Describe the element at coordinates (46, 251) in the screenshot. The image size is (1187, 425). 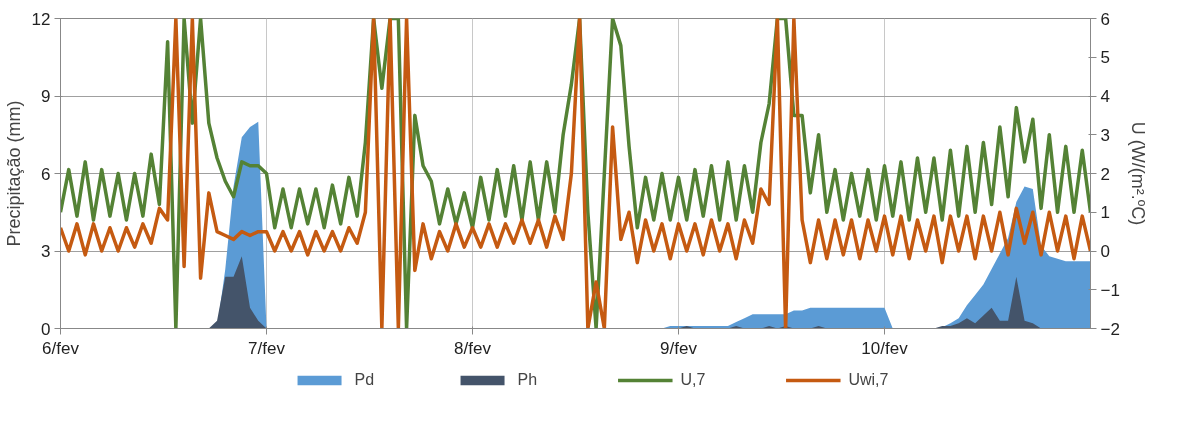
I see `y-tick-label: 3` at that location.